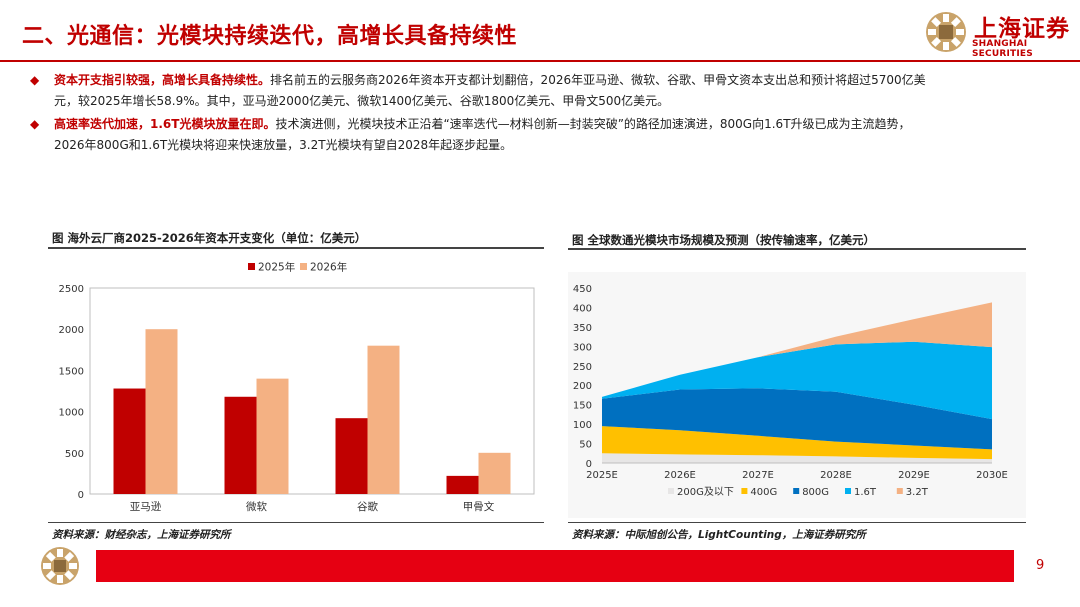  What do you see at coordinates (71, 371) in the screenshot?
I see `y-tick-label: 1500` at bounding box center [71, 371].